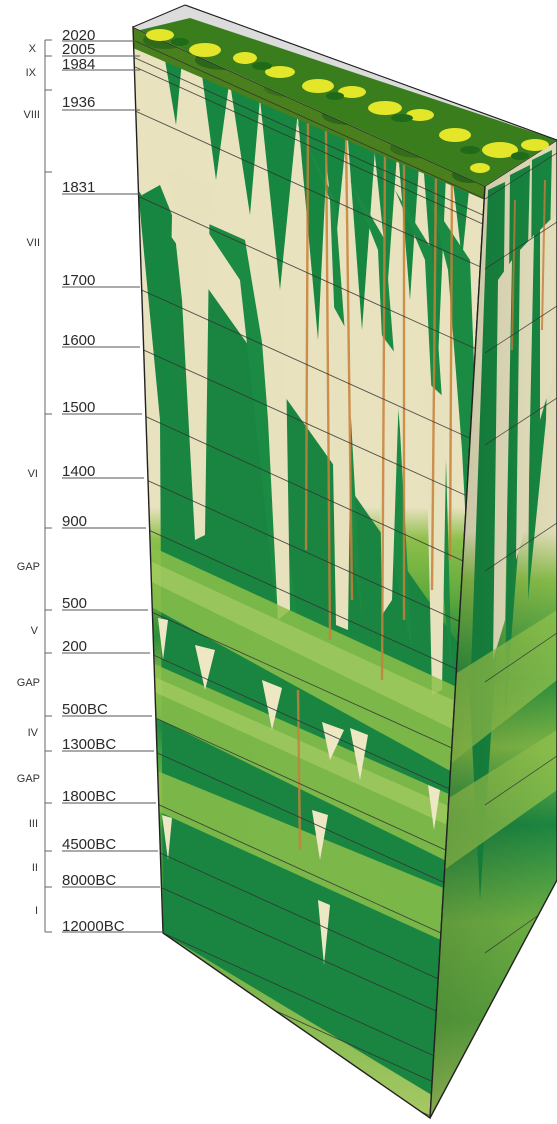 This screenshot has width=557, height=1124. Describe the element at coordinates (74, 603) in the screenshot. I see `year-label: 500` at that location.